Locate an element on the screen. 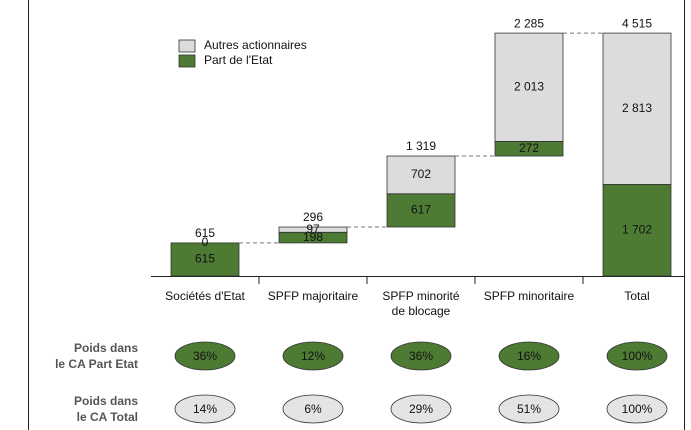  segment-label: 272 is located at coordinates (529, 148).